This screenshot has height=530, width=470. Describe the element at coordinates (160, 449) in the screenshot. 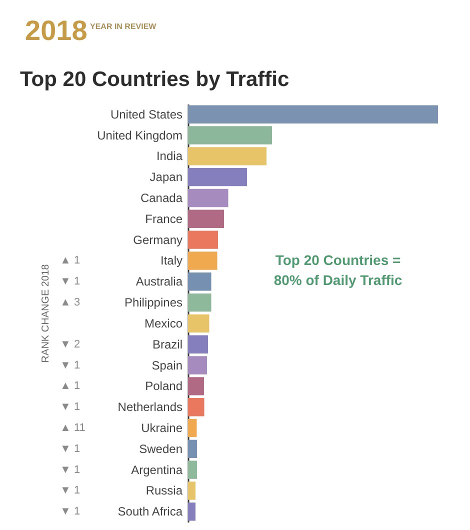

I see `y-tick-label: Sweden` at that location.